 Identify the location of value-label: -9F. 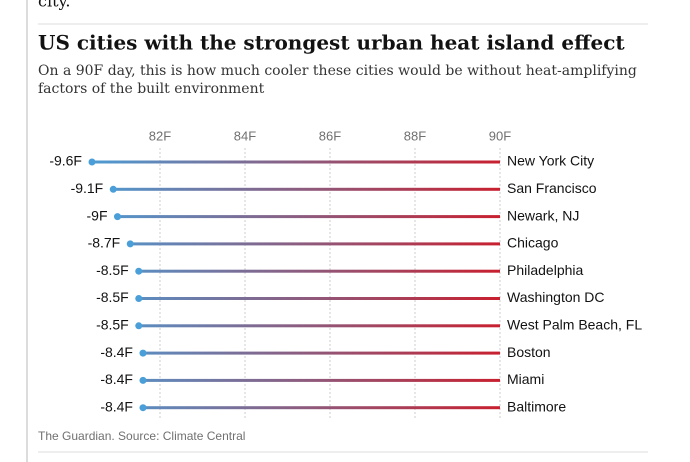
(97, 215).